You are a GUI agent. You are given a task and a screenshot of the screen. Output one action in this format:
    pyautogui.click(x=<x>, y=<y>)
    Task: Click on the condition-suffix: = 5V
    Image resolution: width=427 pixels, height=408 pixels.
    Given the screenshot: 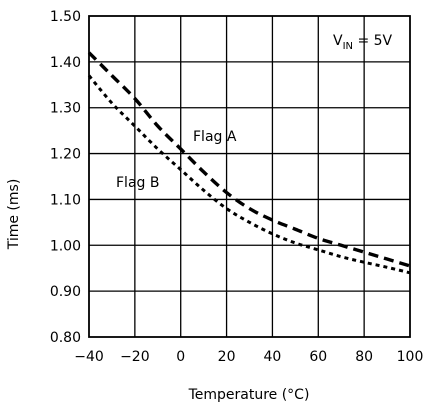 What is the action you would take?
    pyautogui.click(x=373, y=41)
    